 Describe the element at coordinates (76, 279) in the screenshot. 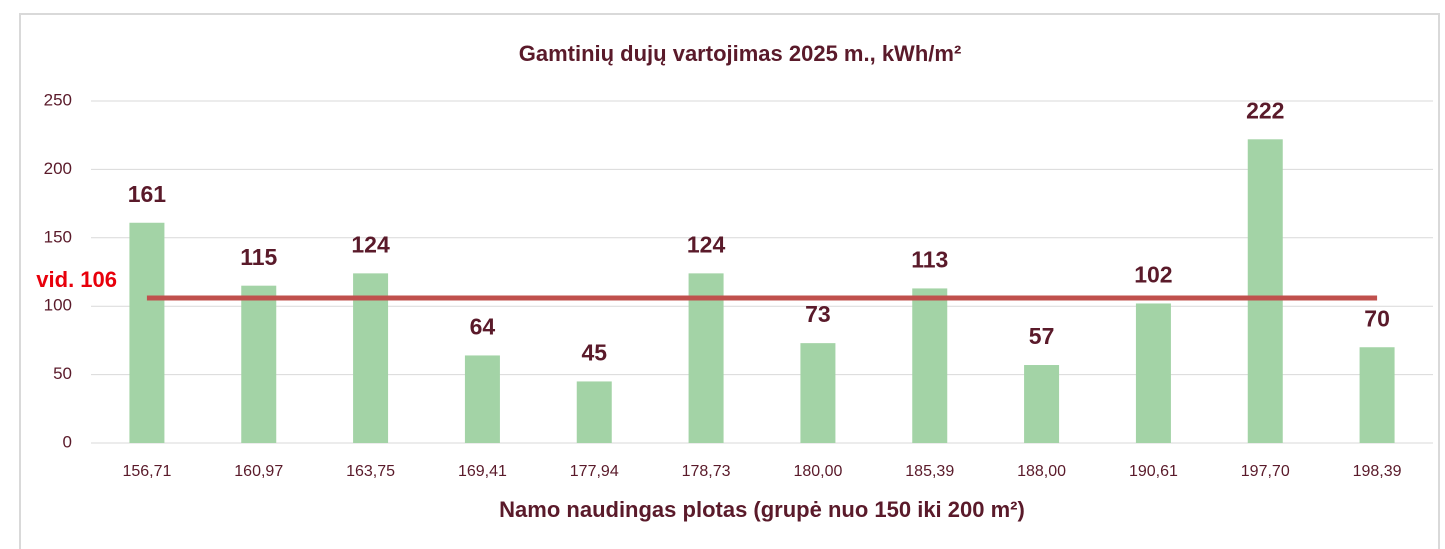

I see `average-label: vid. 106` at that location.